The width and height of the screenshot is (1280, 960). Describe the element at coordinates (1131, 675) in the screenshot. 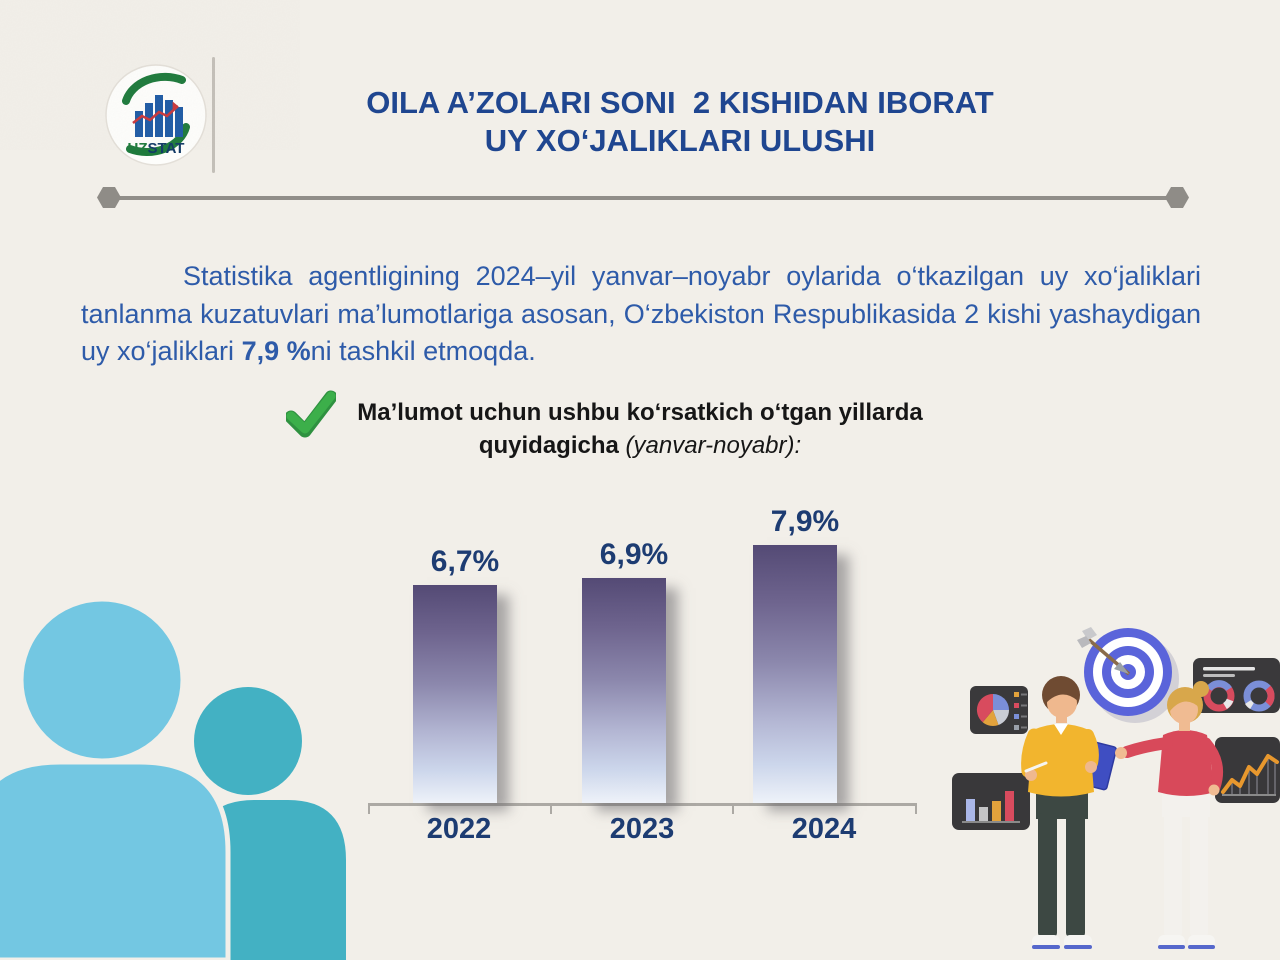

I see `target-icon` at that location.